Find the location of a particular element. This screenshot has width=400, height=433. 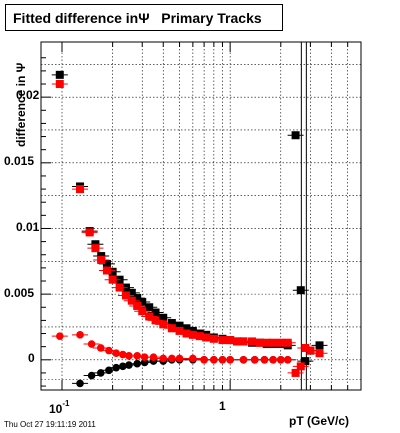

timestamp: Thu Oct 27 19:11:19 2011 is located at coordinates (50, 424).